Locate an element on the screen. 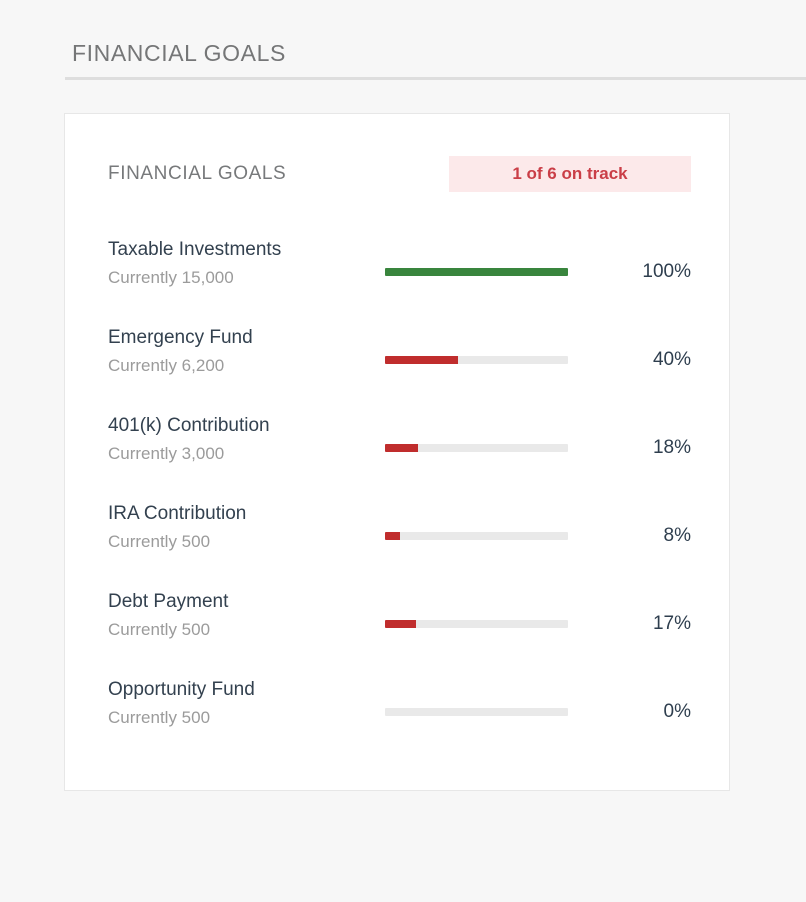 The height and width of the screenshot is (902, 806). goal-current-amount: Currently 3,000 is located at coordinates (166, 454).